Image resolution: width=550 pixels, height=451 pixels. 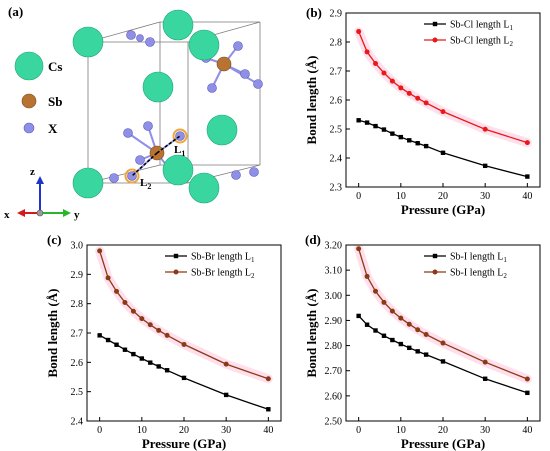 I want to click on y-tick-label: 2.9, so click(x=336, y=14).